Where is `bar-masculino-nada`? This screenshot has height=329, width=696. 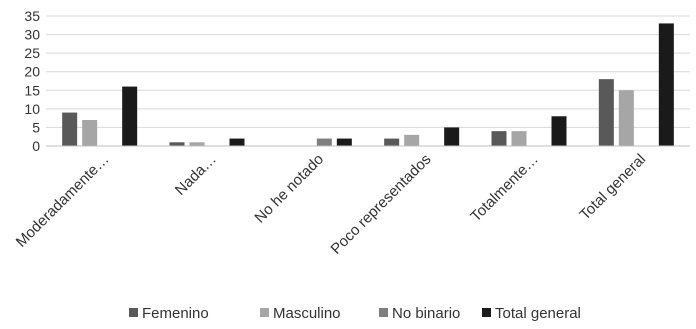
bar-masculino-nada is located at coordinates (197, 144).